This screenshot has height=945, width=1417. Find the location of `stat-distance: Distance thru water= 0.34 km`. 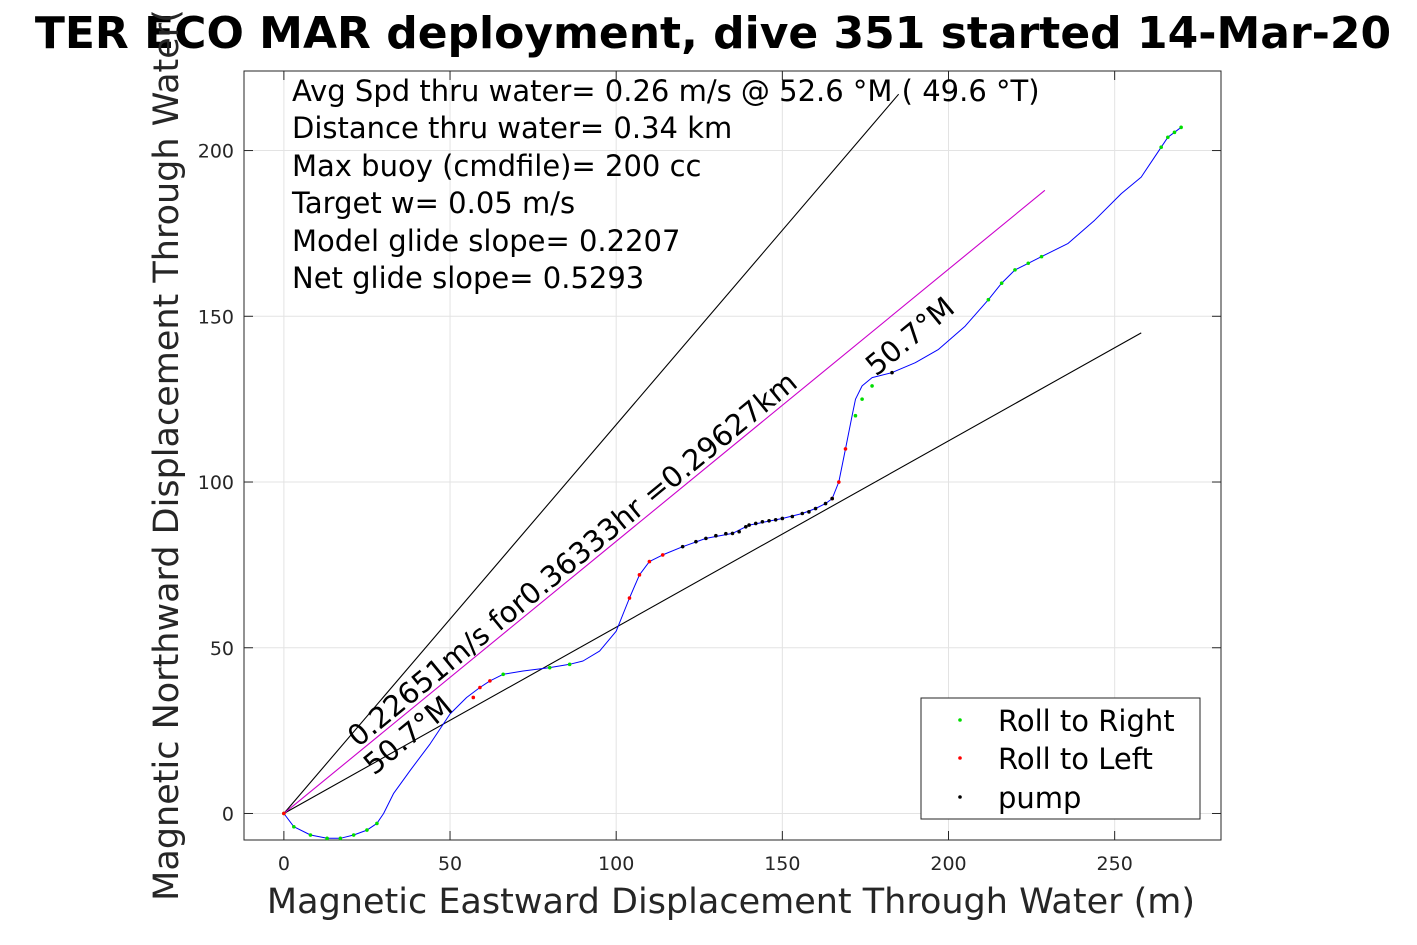

stat-distance: Distance thru water= 0.34 km is located at coordinates (512, 128).